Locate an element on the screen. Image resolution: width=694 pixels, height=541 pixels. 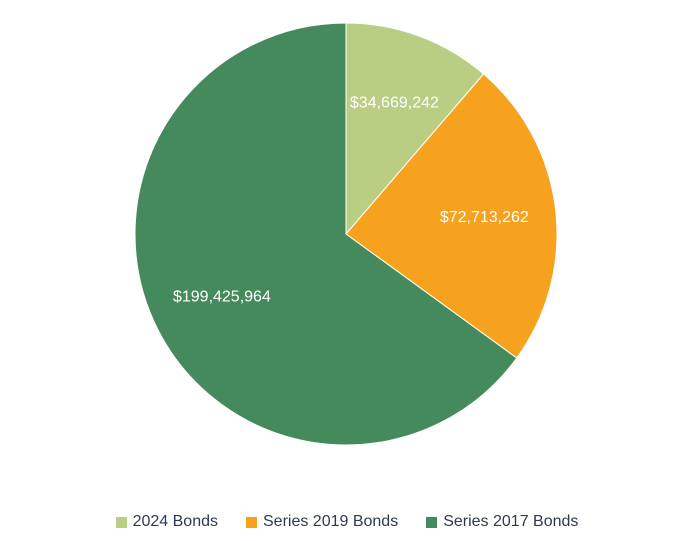
legend-label-2024-bonds: 2024 Bonds is located at coordinates (175, 521).